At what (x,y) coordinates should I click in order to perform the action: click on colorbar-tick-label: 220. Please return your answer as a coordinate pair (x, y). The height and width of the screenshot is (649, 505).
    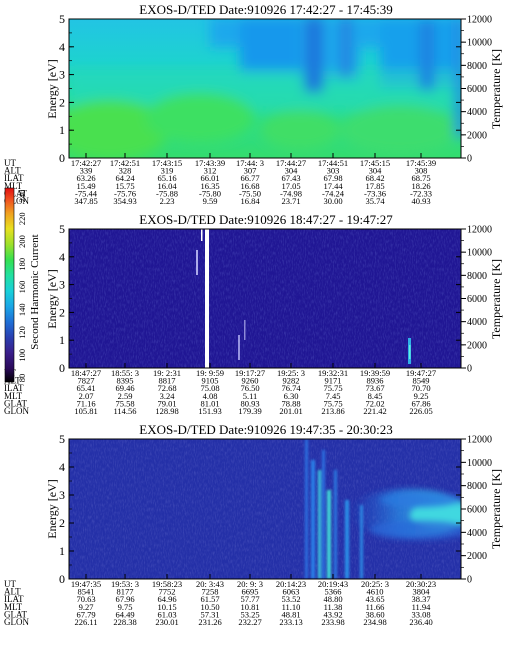
    Looking at the image, I should click on (22, 218).